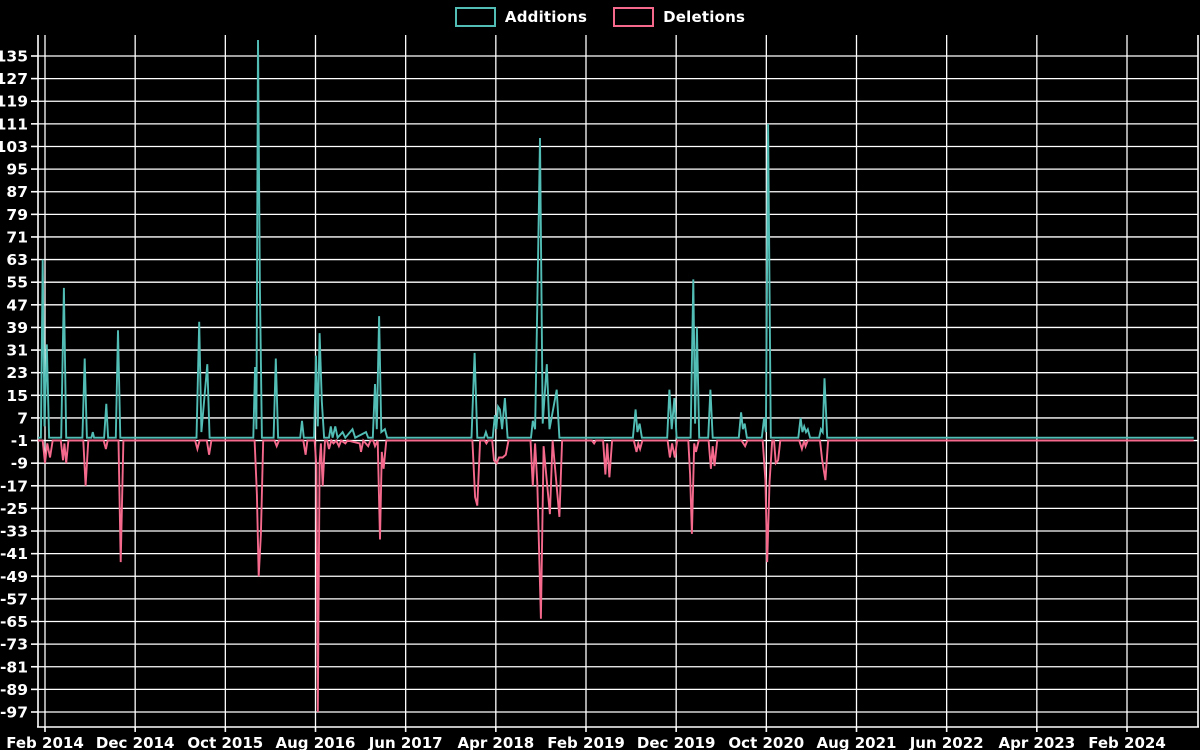 Image resolution: width=1200 pixels, height=750 pixels. What do you see at coordinates (14, 124) in the screenshot?
I see `y-tick-label: 111` at bounding box center [14, 124].